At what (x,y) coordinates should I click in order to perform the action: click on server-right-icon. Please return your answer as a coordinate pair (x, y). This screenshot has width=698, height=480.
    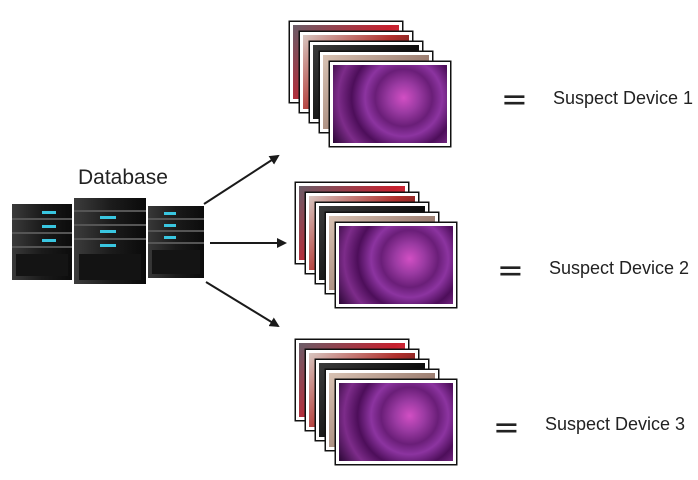
    Looking at the image, I should click on (176, 242).